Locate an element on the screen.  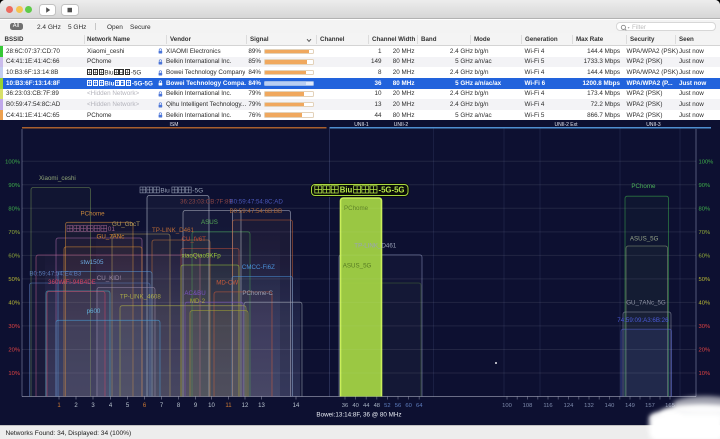
svg-text: CU_KID! is located at coordinates (109, 278).